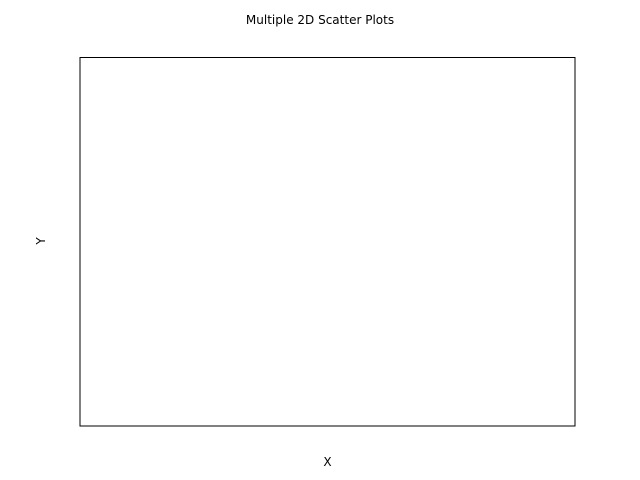 Image resolution: width=640 pixels, height=480 pixels. I want to click on x-axis-label: X, so click(327, 462).